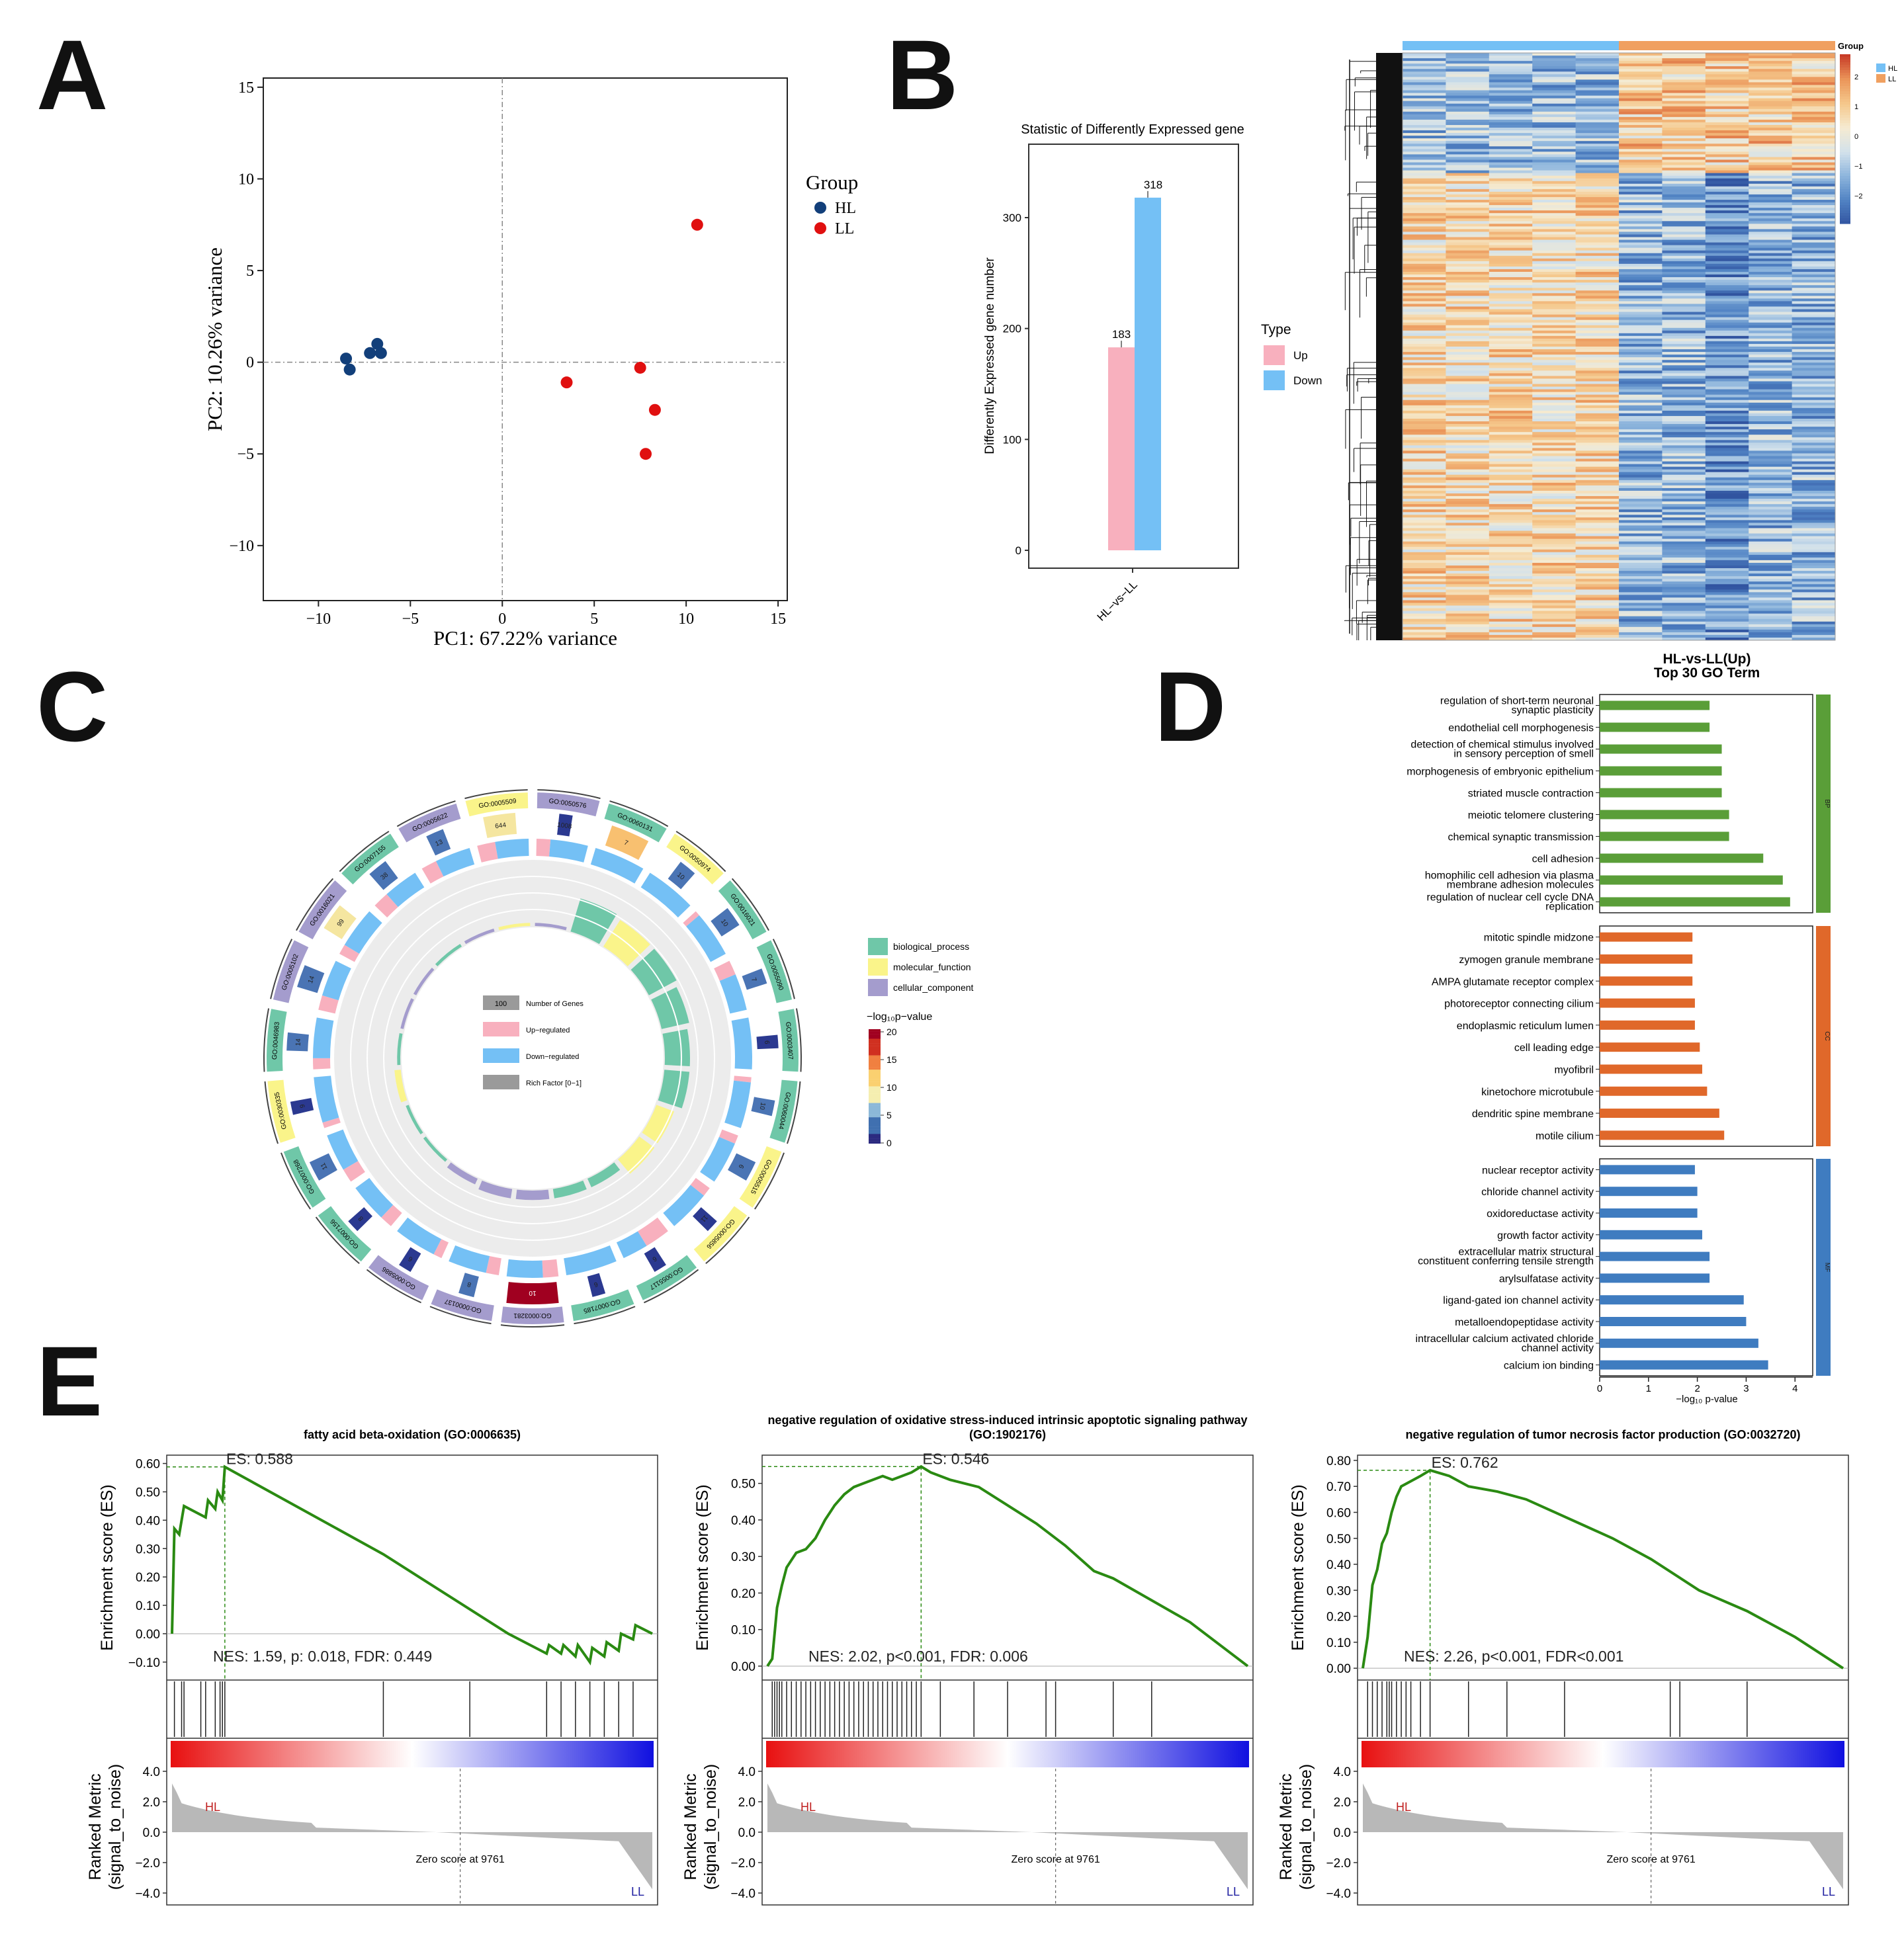  Describe the element at coordinates (1338, 1618) in the screenshot. I see `gsea-es-tick-label: 0.20` at that location.